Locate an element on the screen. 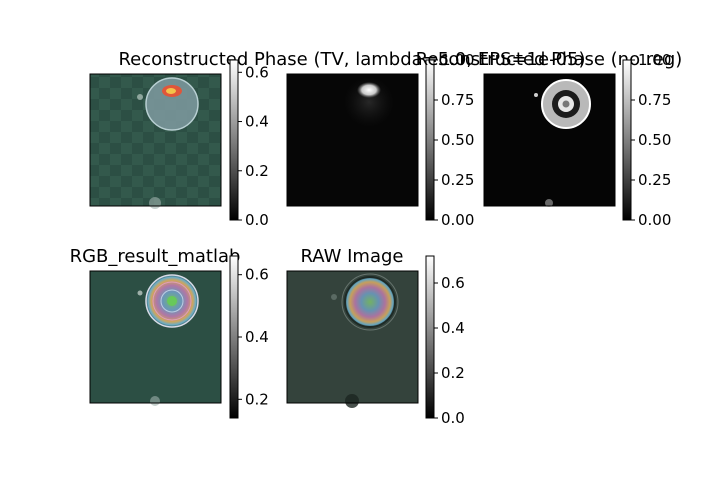 The image size is (720, 480). panel-3-image is located at coordinates (549, 140).